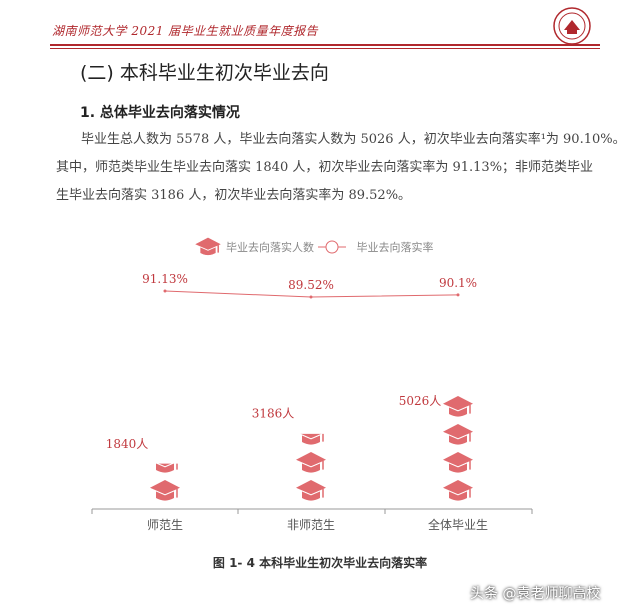 The height and width of the screenshot is (615, 640). I want to click on university-seal-icon, so click(572, 26).